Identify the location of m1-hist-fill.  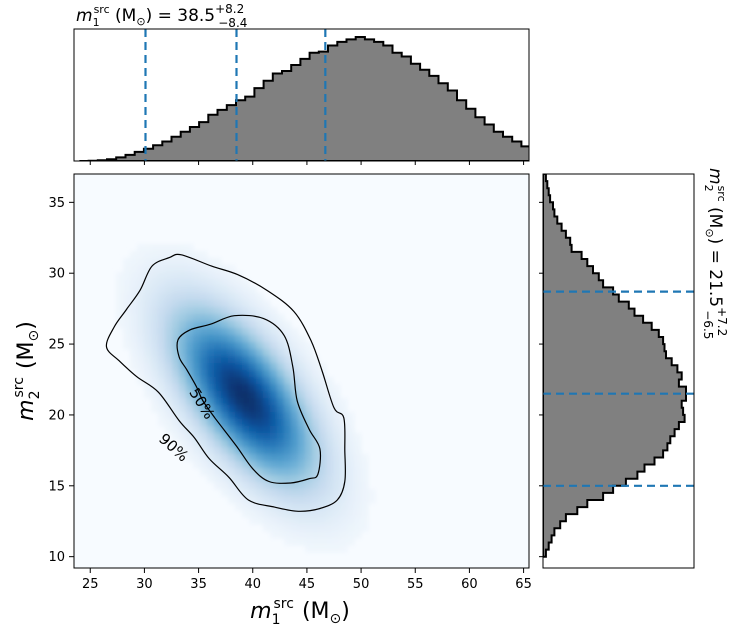
(304, 99).